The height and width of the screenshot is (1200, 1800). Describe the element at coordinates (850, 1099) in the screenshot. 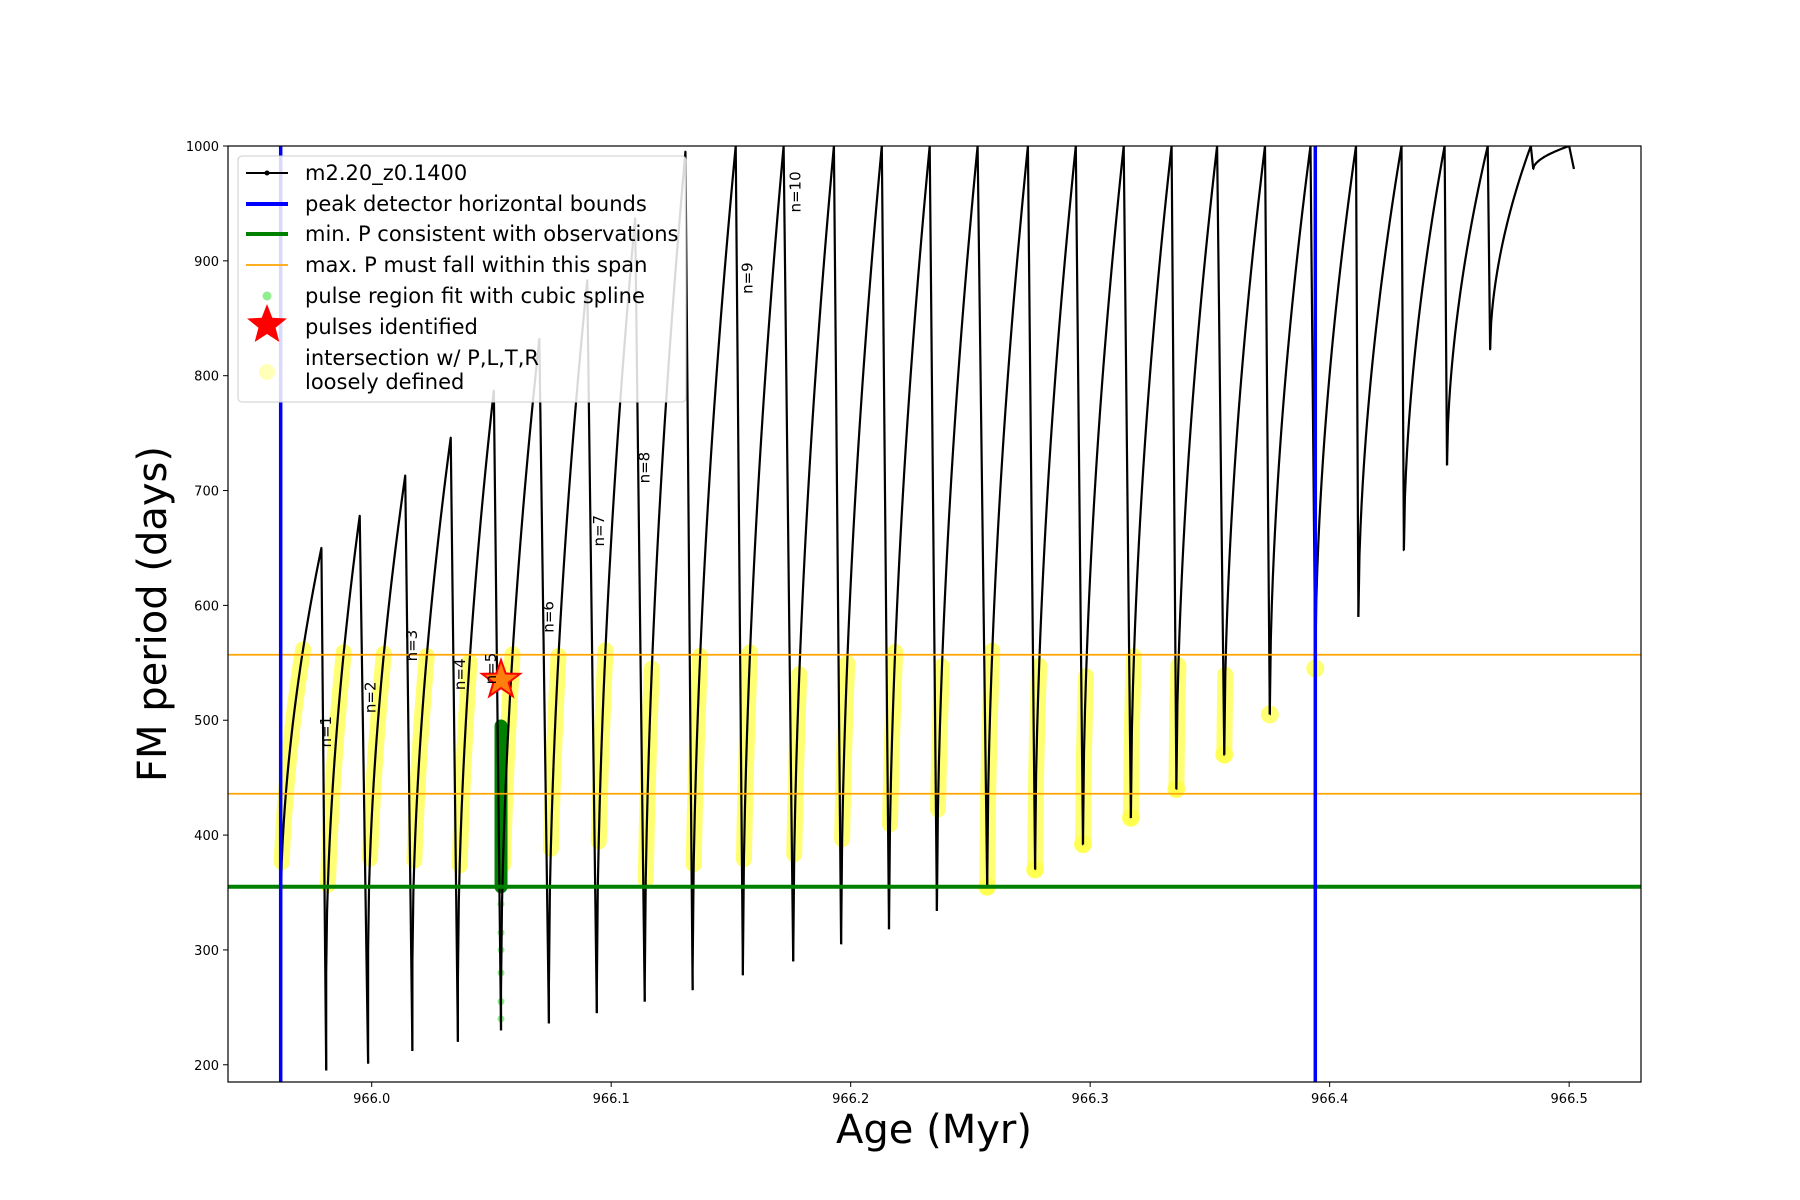

I see `x-tick-label: 966.2` at that location.